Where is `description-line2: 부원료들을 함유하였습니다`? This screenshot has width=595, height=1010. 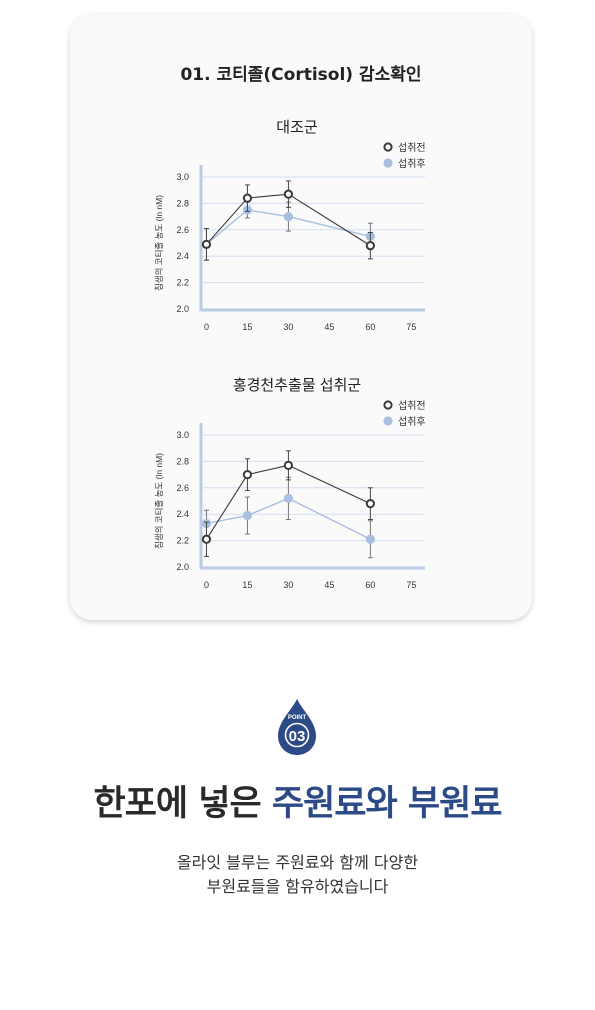 description-line2: 부원료들을 함유하였습니다 is located at coordinates (297, 886).